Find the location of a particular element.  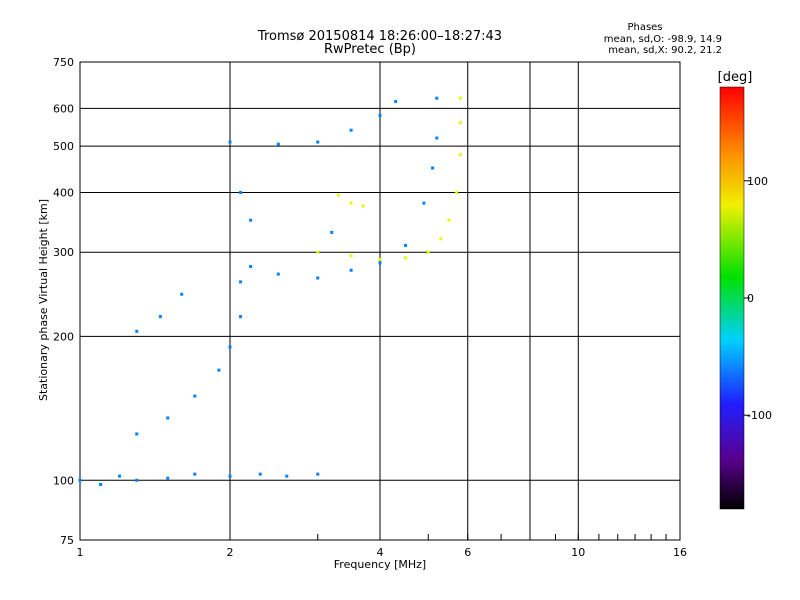

stats-heading: Phases is located at coordinates (644, 27).